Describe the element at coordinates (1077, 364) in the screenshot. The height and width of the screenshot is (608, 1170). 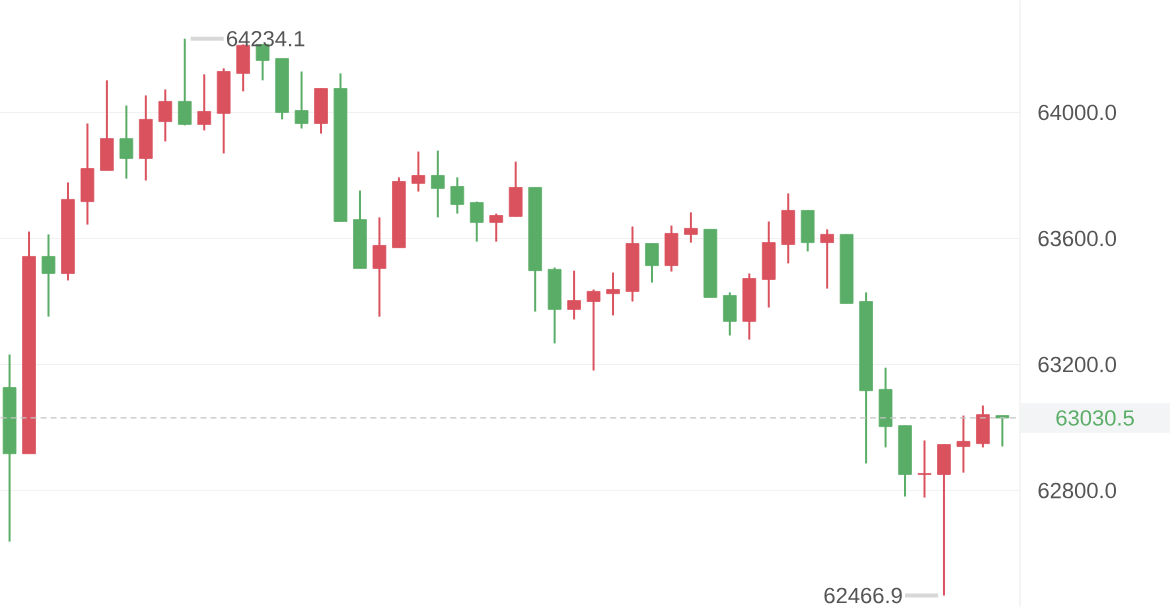
I see `y-tick-label: 63200.0` at that location.